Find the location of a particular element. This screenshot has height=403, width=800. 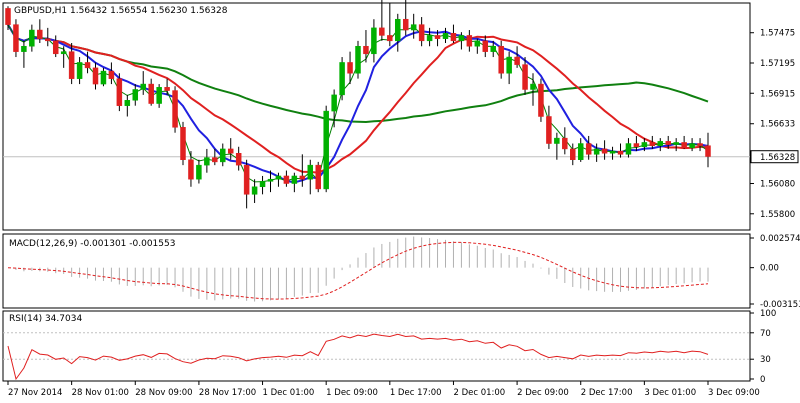

price-label: 1.56915 is located at coordinates (777, 94).